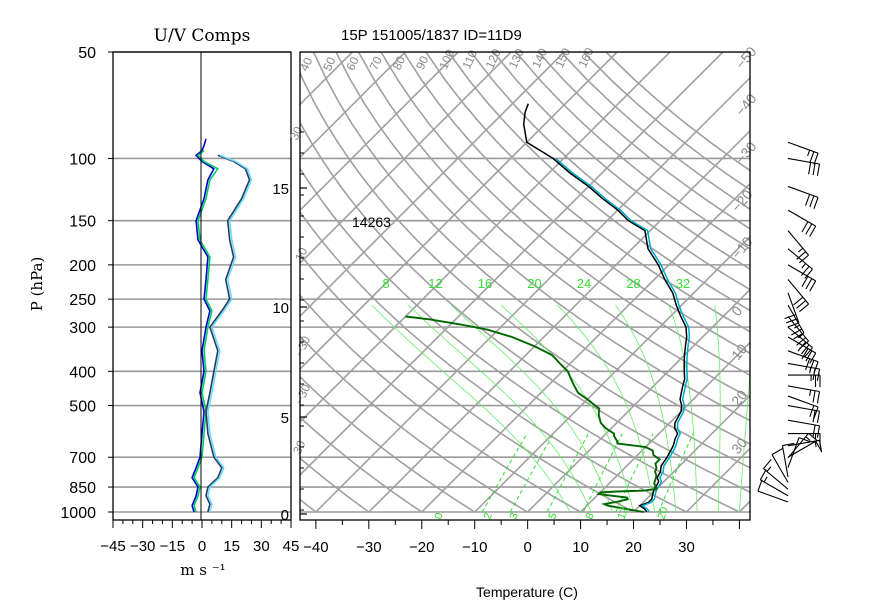  What do you see at coordinates (301, 254) in the screenshot?
I see `left-edge-grid-label: 10` at bounding box center [301, 254].